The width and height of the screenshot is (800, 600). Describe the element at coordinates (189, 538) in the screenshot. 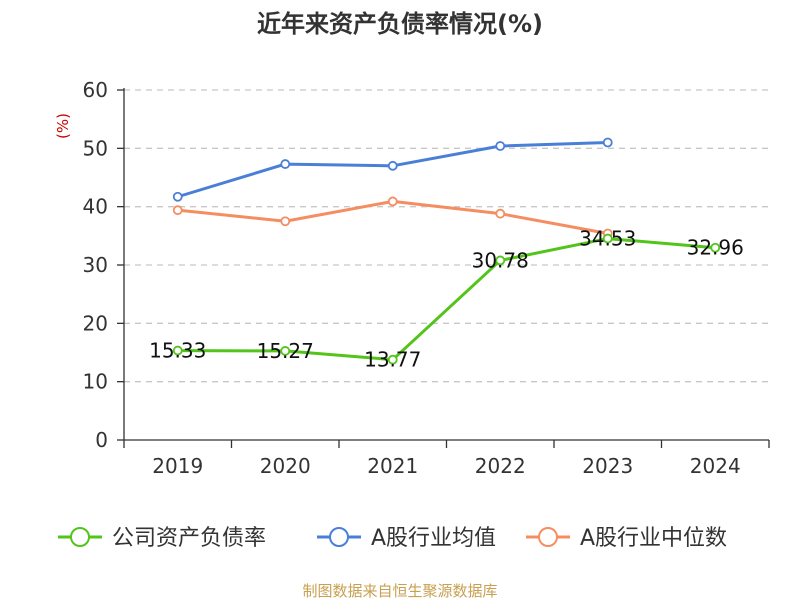

I see `legend-label: 公司资产负债率` at that location.